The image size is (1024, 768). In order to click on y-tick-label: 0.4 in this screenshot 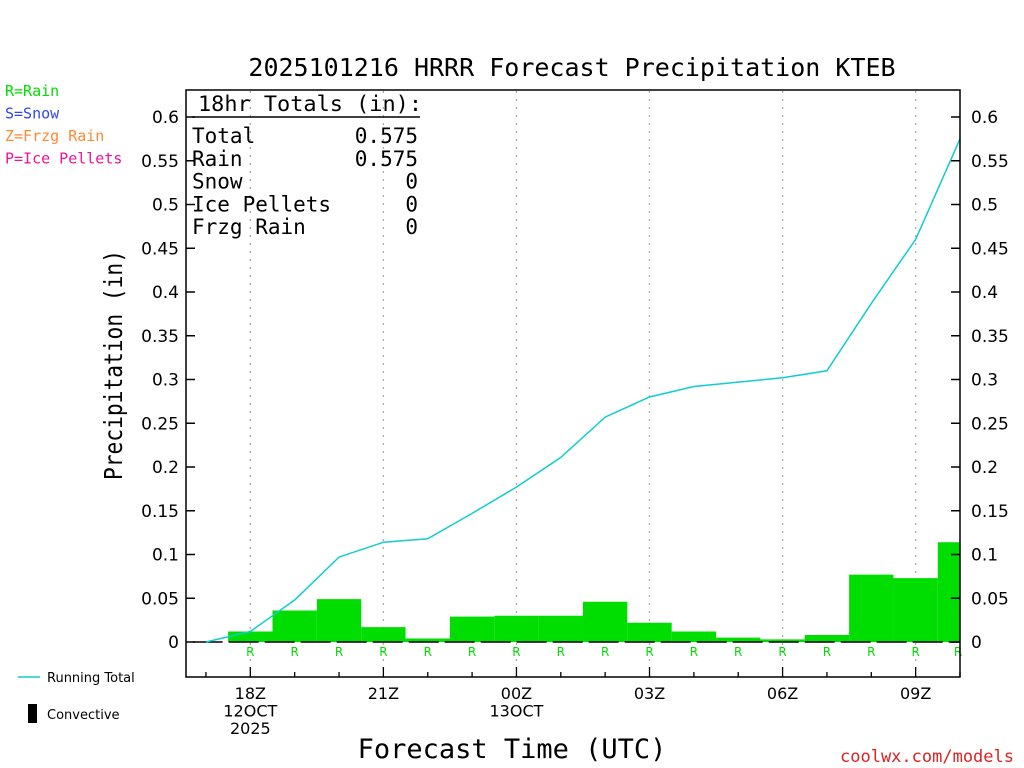, I will do `click(165, 293)`.